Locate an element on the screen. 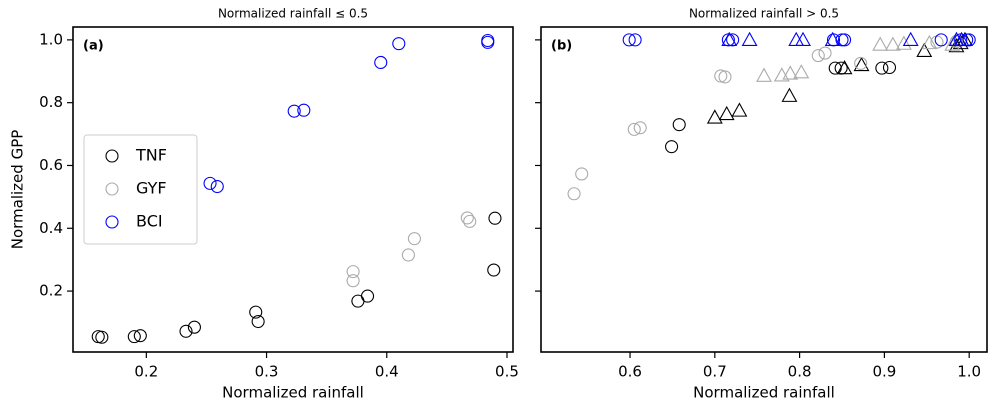 The width and height of the screenshot is (988, 407). x-tick-label: 0.3 is located at coordinates (267, 372).